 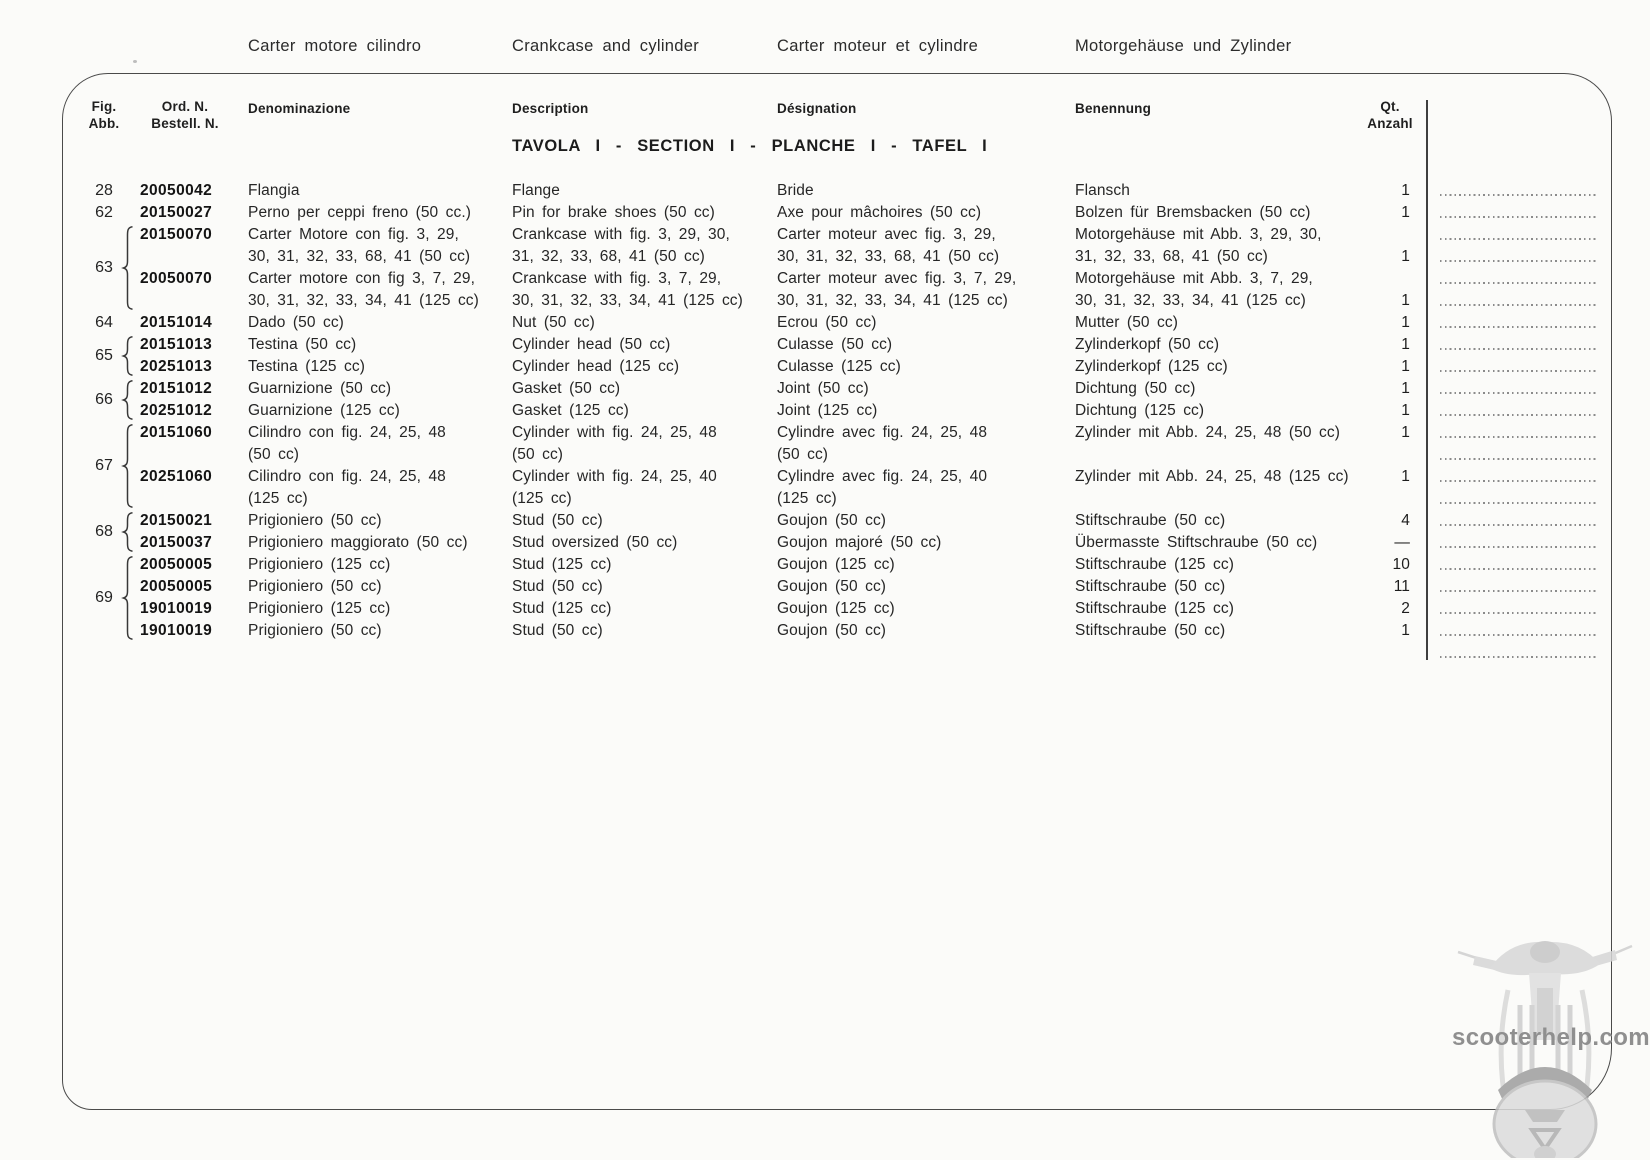 What do you see at coordinates (176, 234) in the screenshot?
I see `ord-number-cell: 20150070` at bounding box center [176, 234].